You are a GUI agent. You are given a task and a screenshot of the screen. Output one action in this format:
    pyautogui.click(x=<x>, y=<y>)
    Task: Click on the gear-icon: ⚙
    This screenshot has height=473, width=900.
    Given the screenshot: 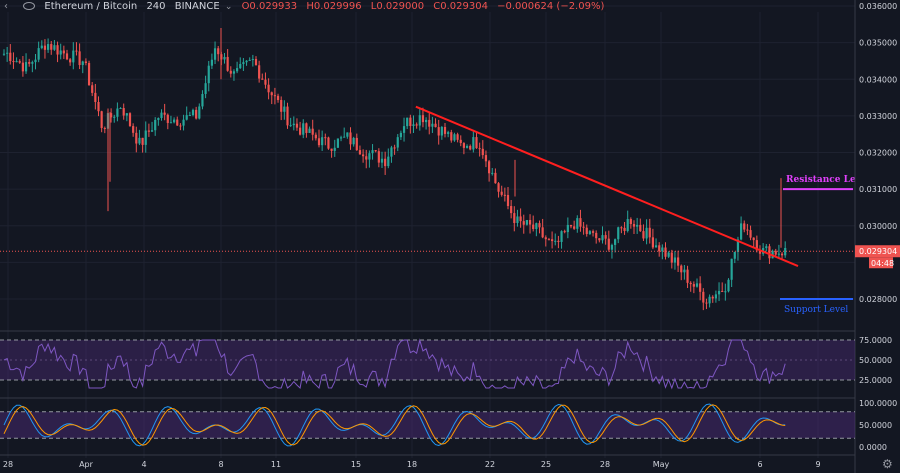 What is the action you would take?
    pyautogui.click(x=887, y=464)
    